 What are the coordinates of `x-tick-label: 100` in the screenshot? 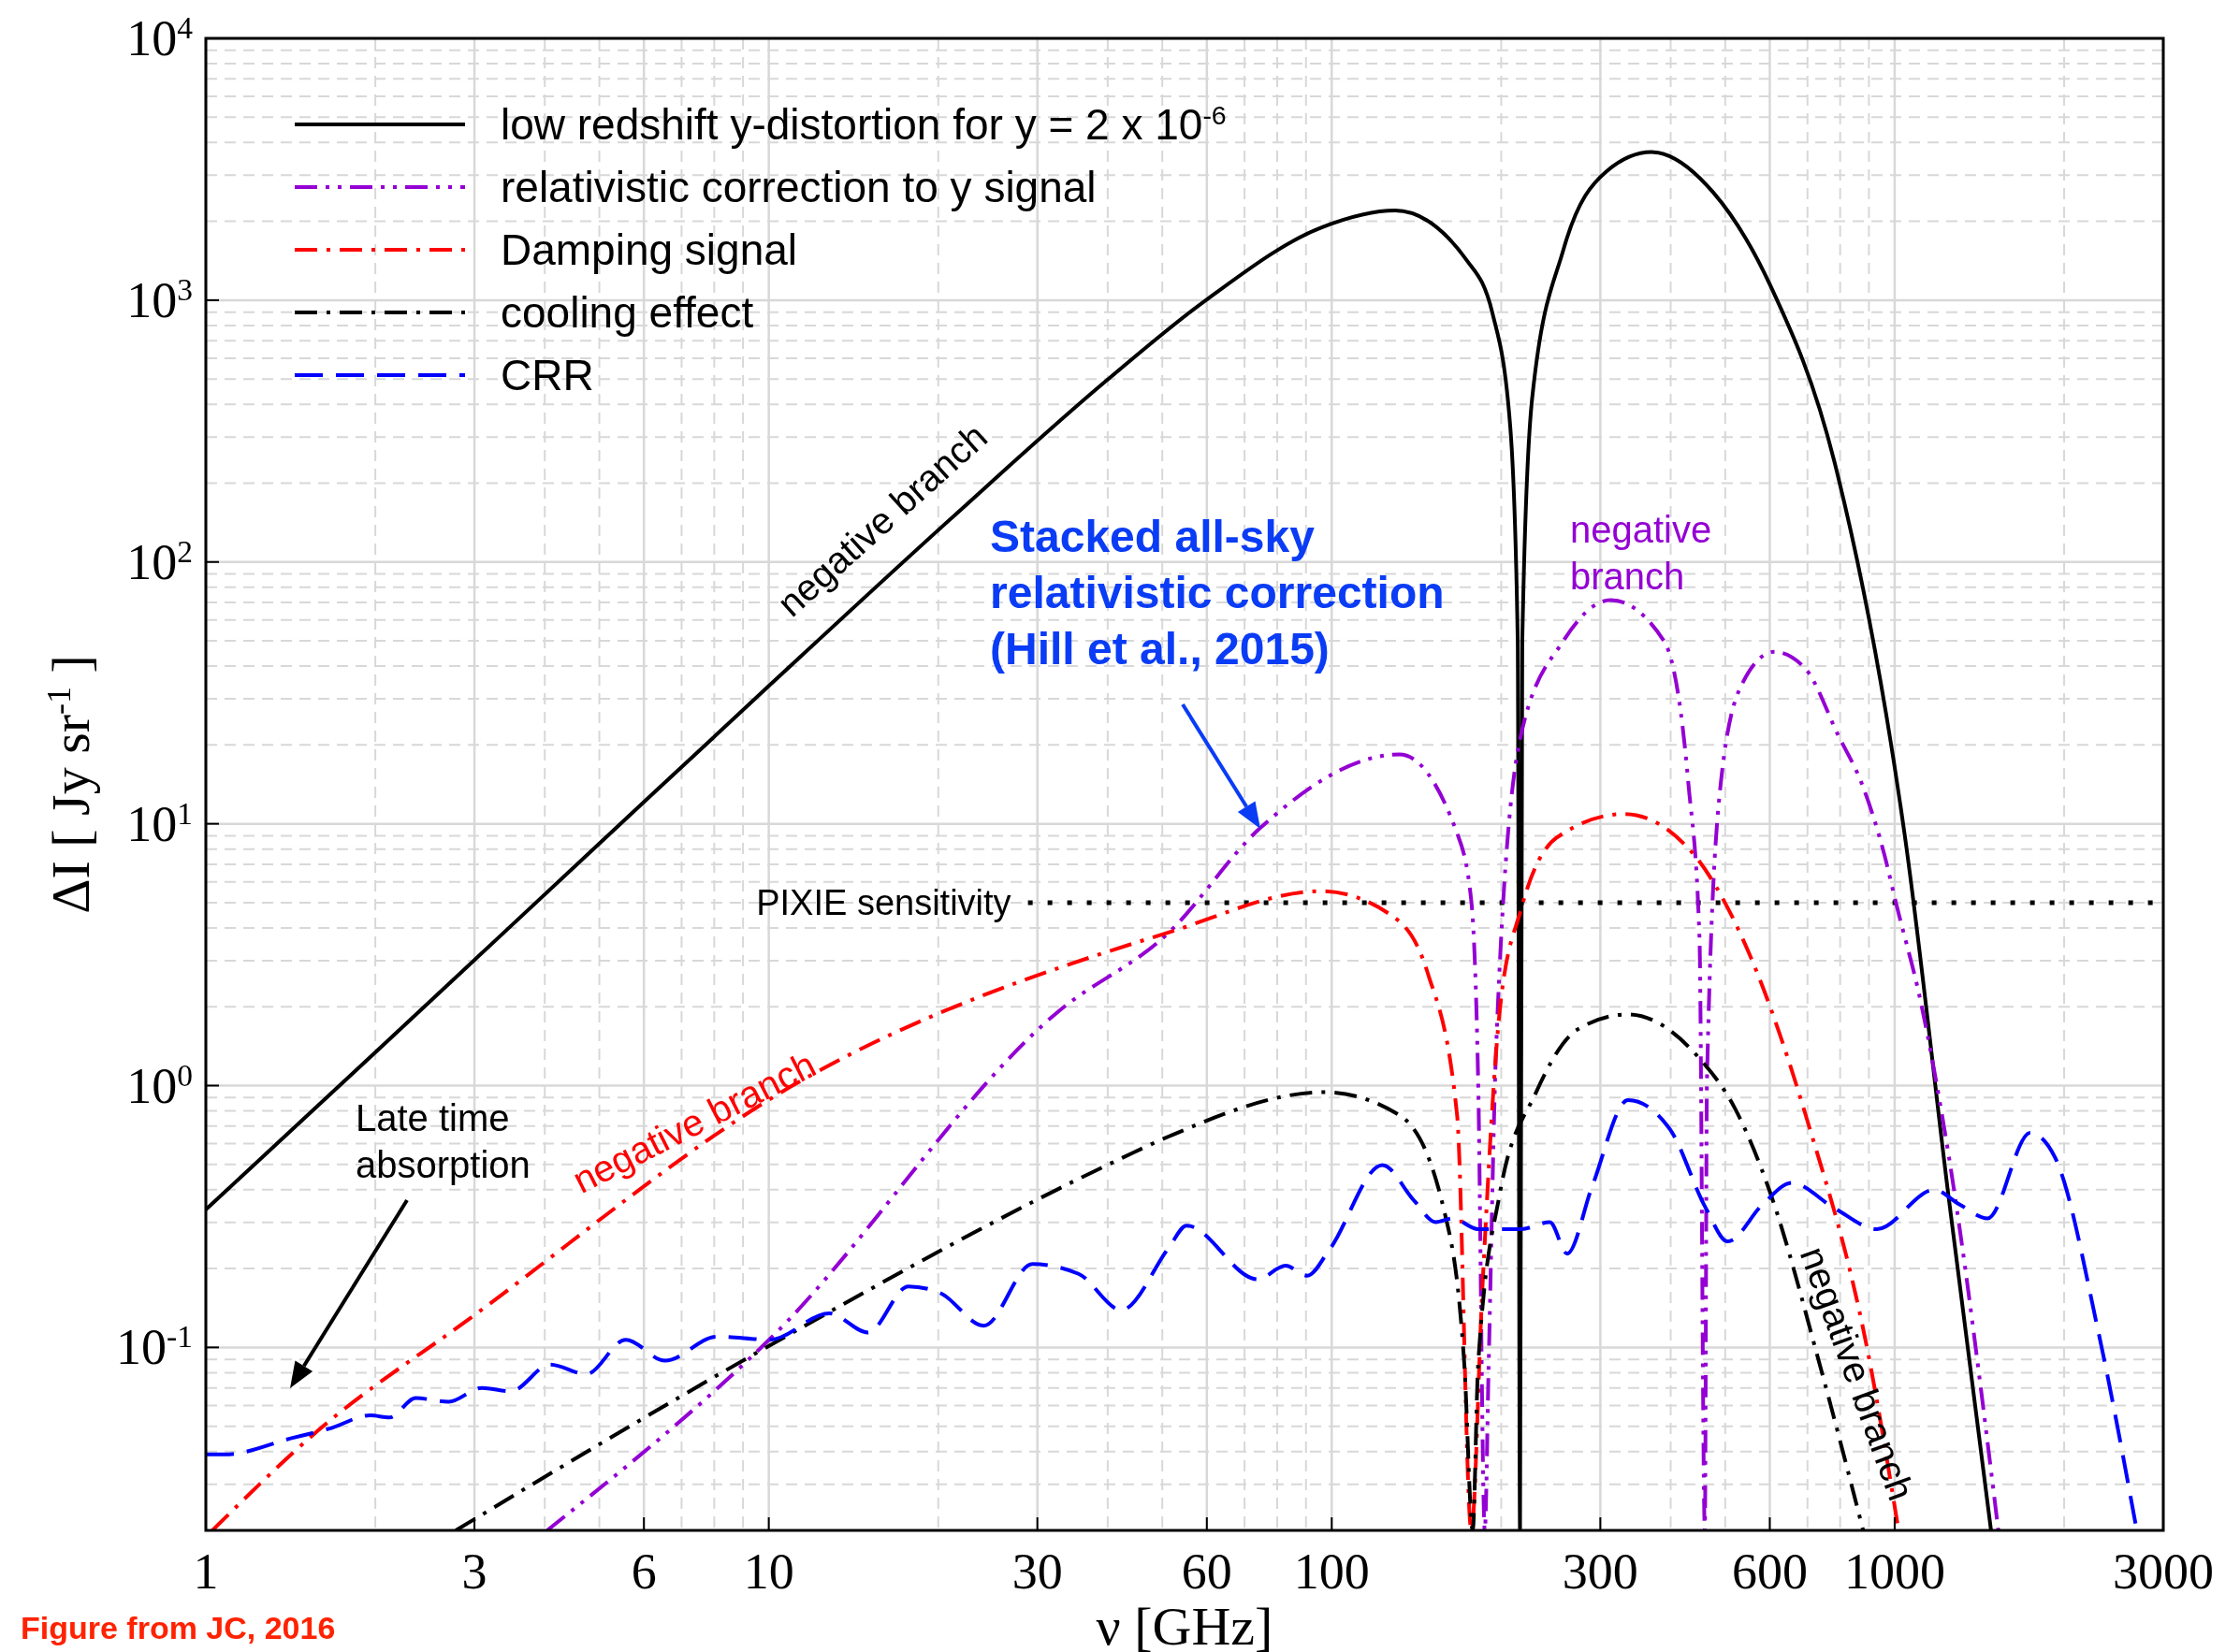 It's located at (1331, 1571).